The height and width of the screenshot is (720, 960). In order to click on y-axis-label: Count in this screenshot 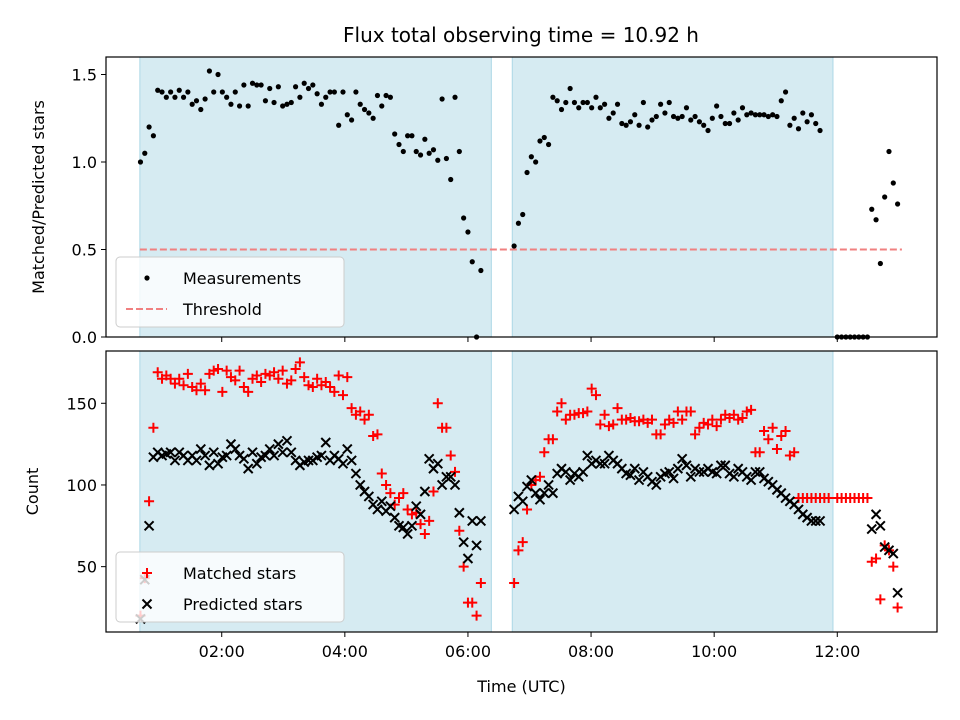, I will do `click(32, 492)`.